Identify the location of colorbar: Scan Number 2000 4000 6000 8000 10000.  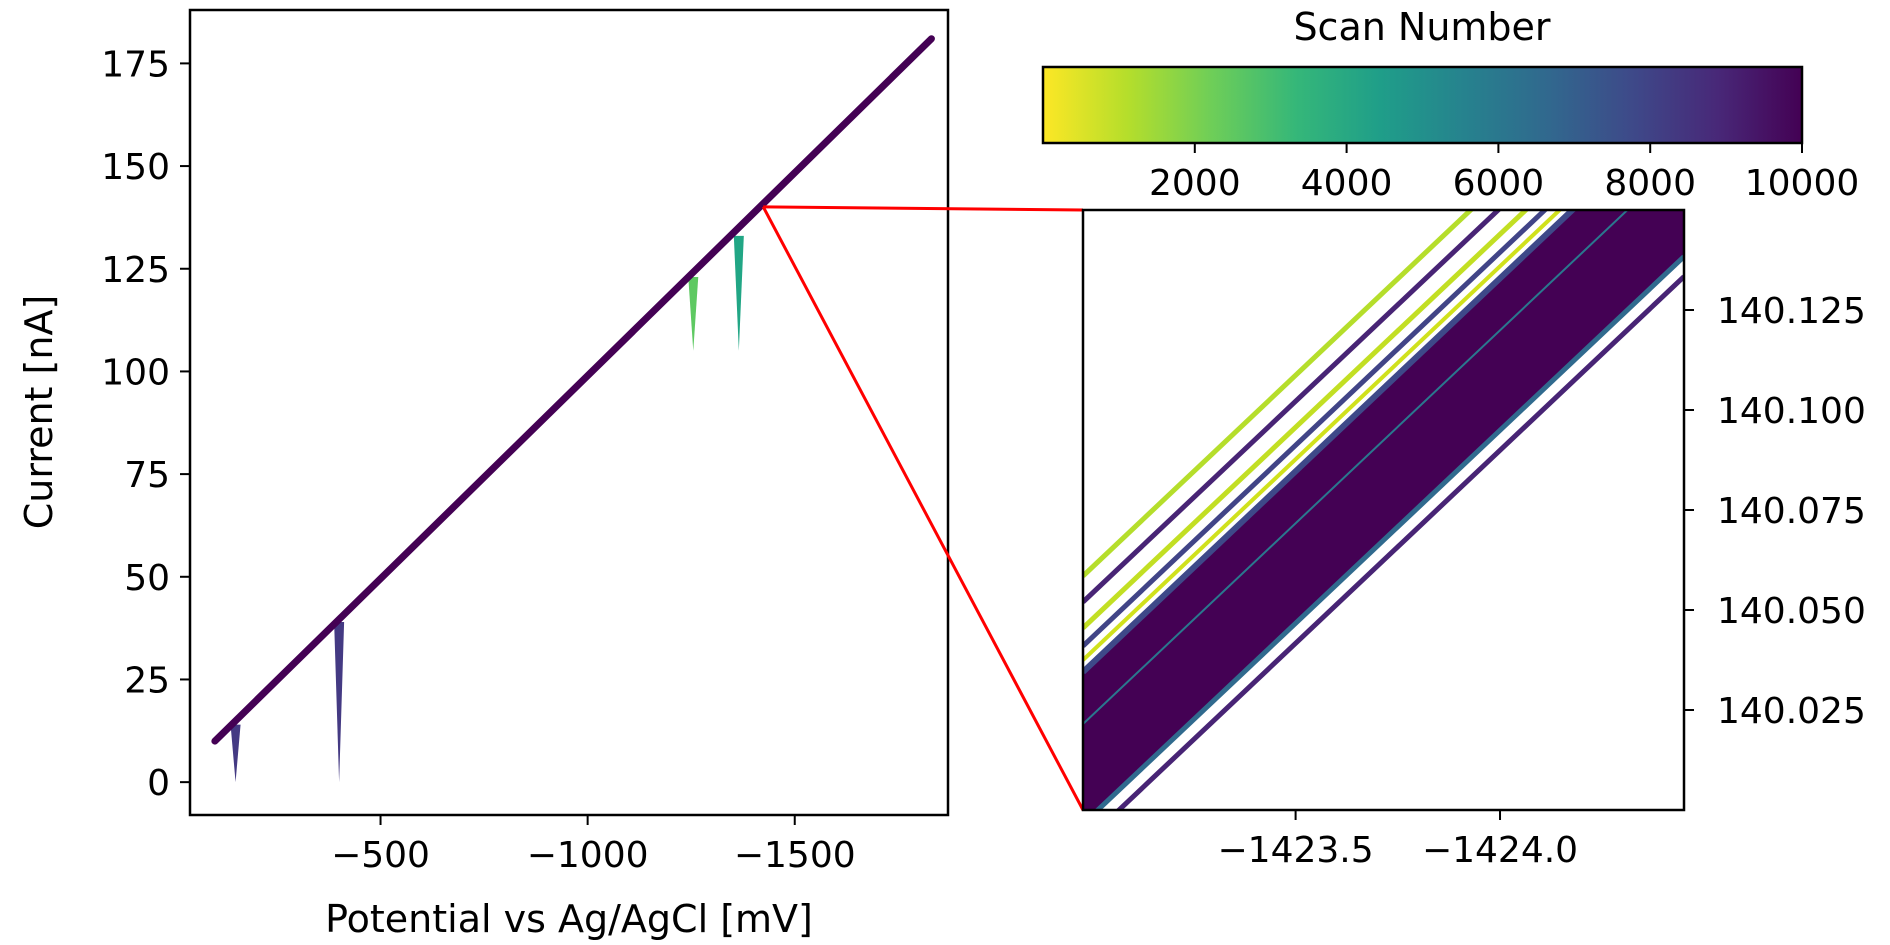
(1450, 104).